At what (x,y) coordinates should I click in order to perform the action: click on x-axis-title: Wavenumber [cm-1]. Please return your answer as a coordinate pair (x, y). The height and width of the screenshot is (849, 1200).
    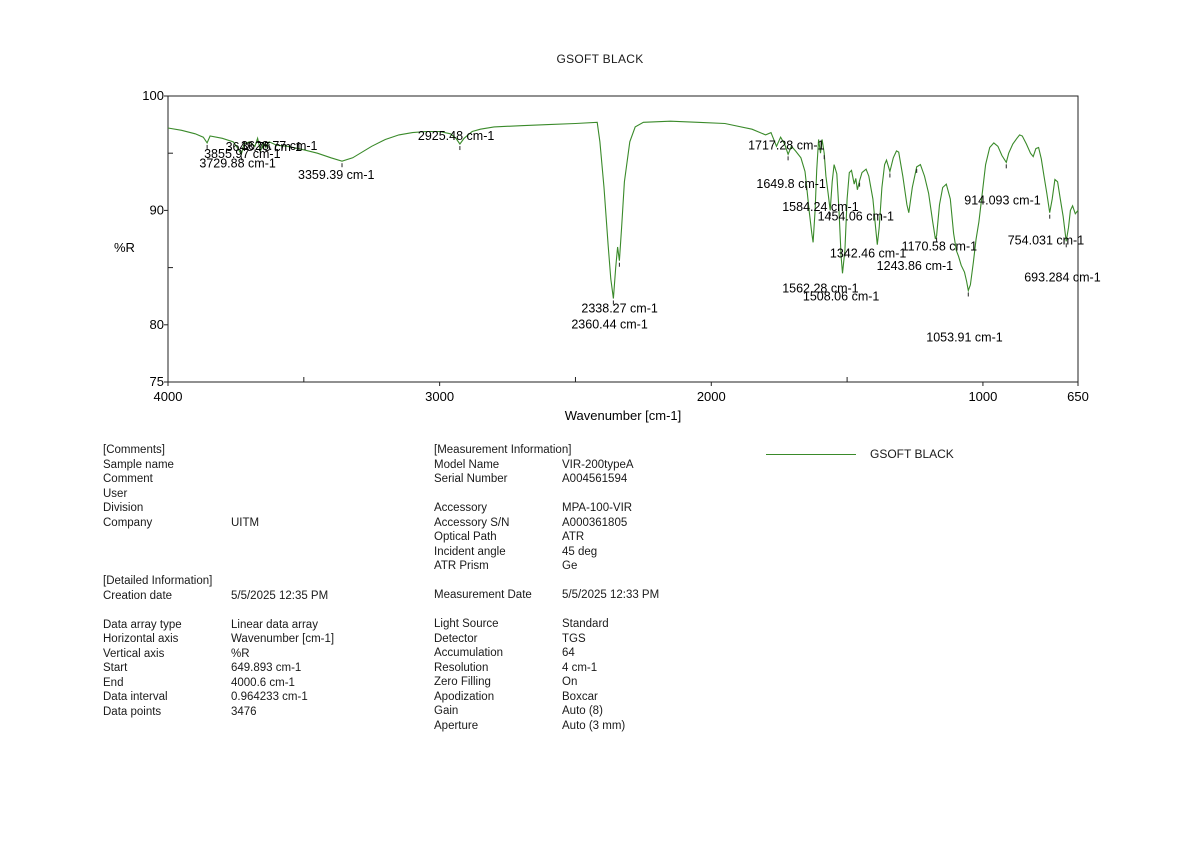
    Looking at the image, I should click on (623, 415).